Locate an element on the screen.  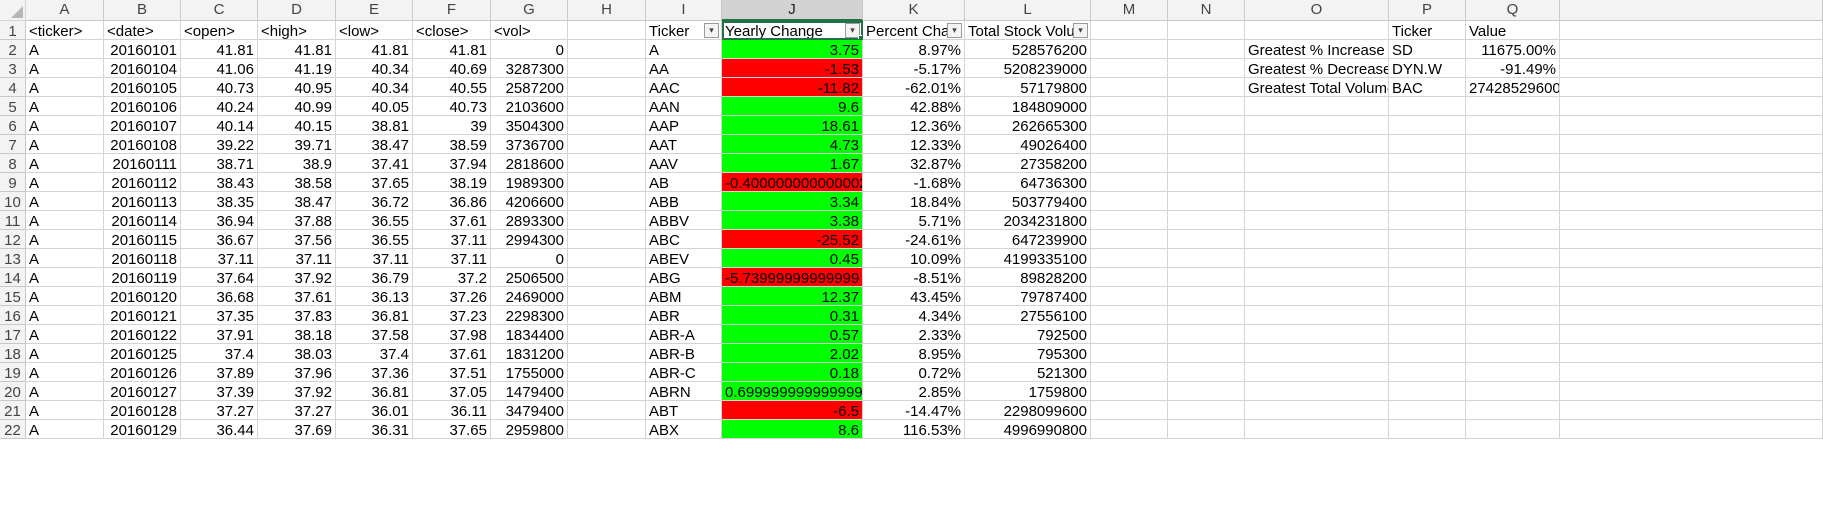
column-header is located at coordinates (1691, 10).